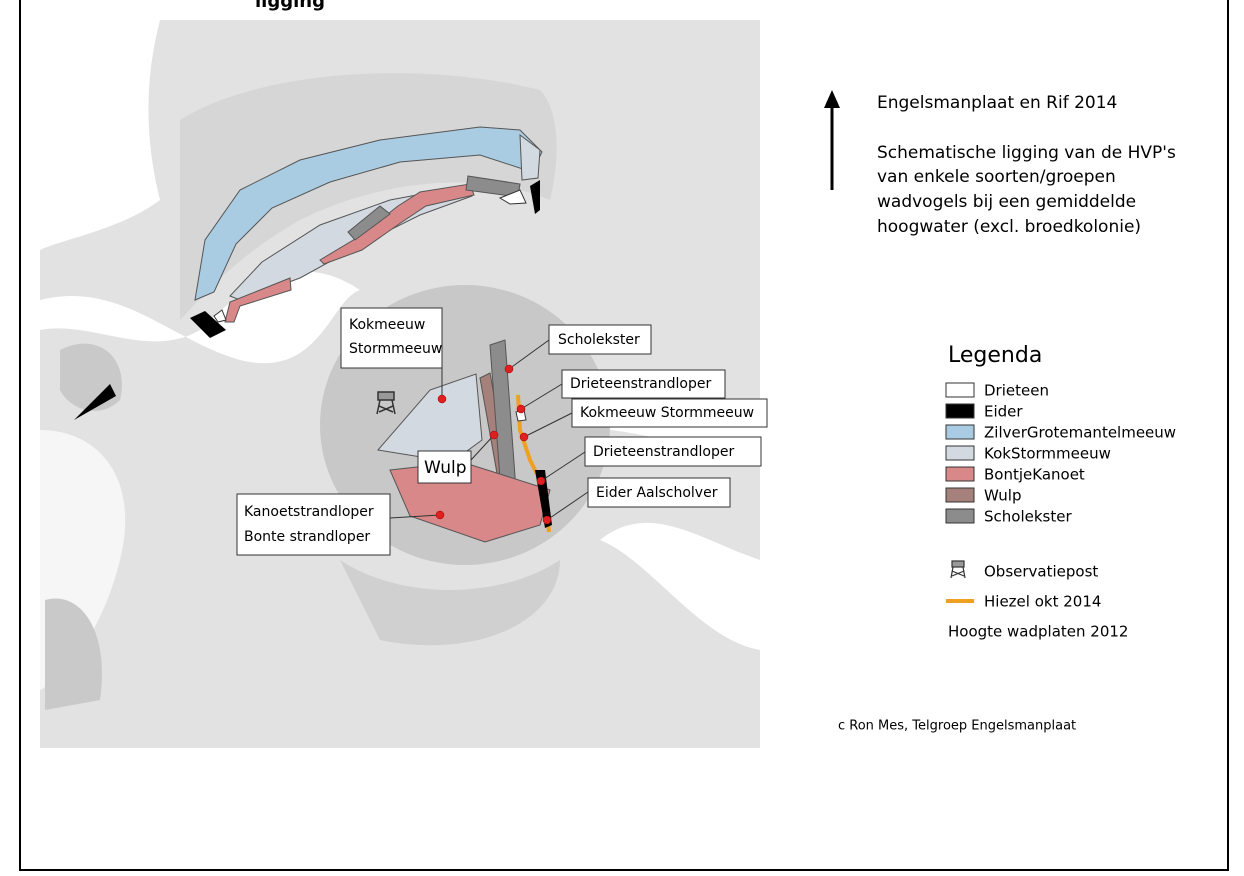 The height and width of the screenshot is (876, 1244). I want to click on legend-label: Observatiepost, so click(1041, 572).